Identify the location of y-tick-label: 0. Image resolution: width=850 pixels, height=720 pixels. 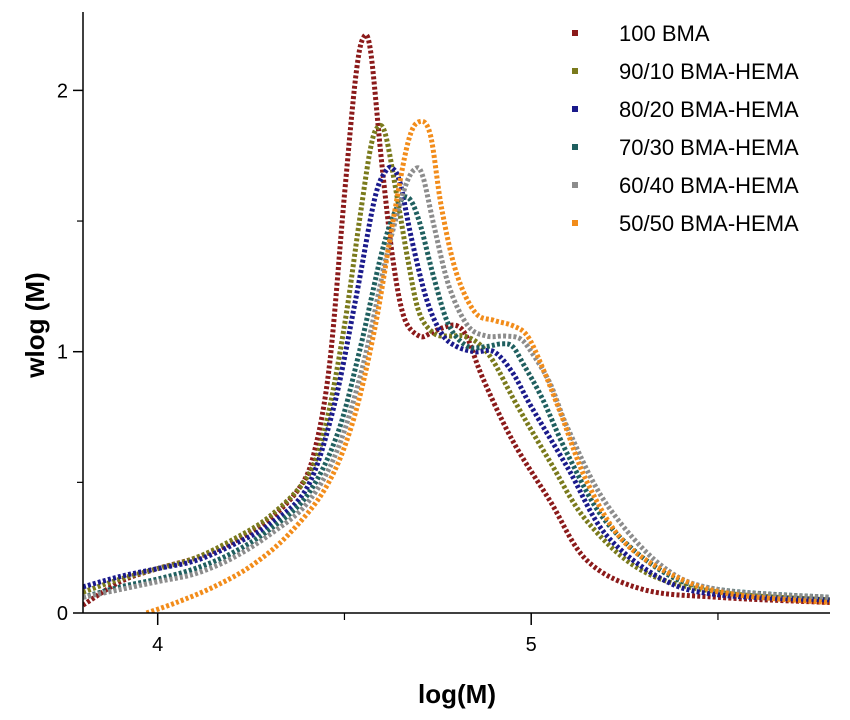
(62, 614).